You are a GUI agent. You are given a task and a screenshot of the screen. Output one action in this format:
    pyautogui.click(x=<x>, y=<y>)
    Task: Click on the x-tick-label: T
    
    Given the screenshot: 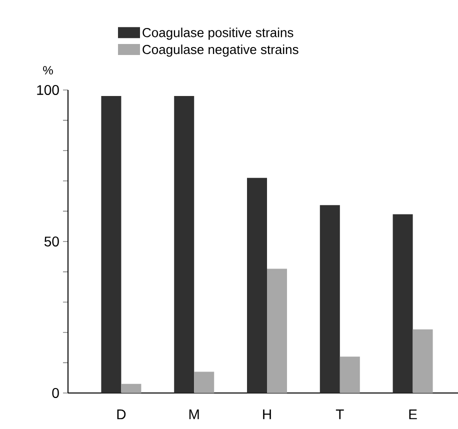 What is the action you would take?
    pyautogui.click(x=340, y=415)
    